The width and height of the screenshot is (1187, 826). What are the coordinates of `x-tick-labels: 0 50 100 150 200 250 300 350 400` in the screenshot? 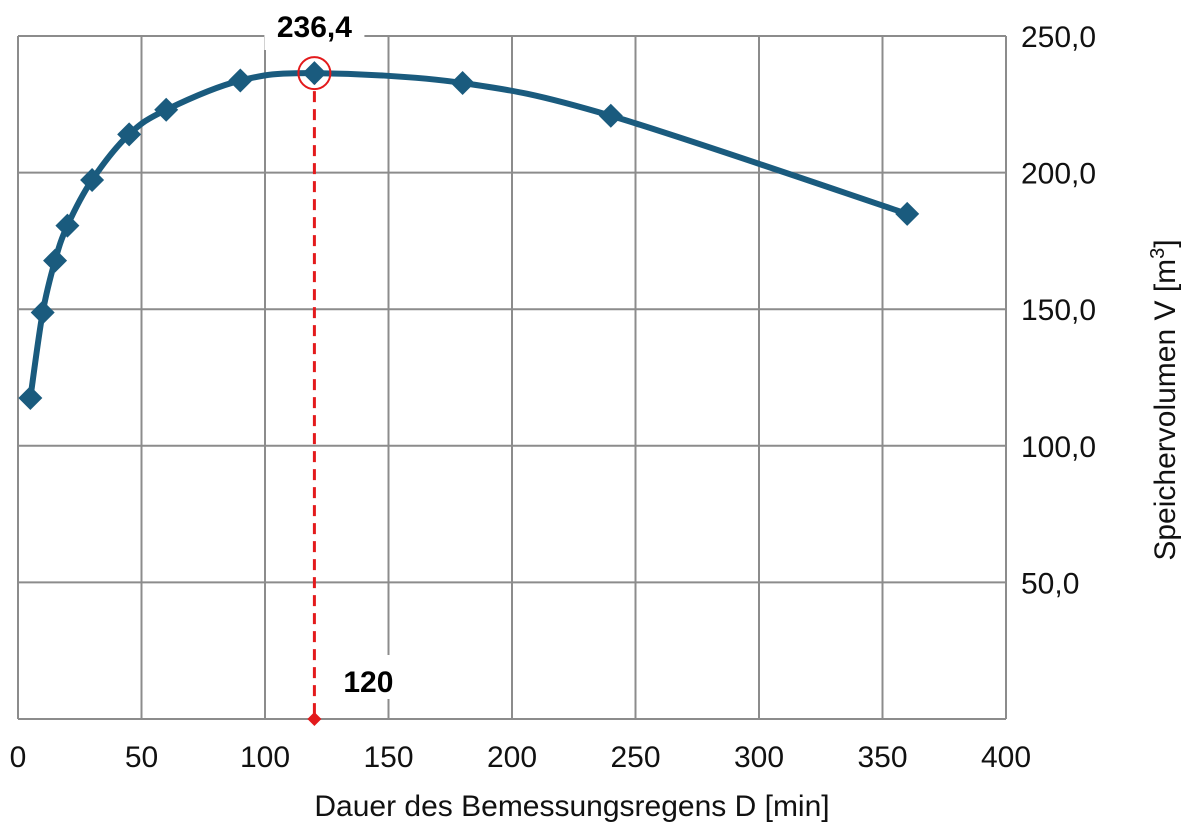 It's located at (520, 757).